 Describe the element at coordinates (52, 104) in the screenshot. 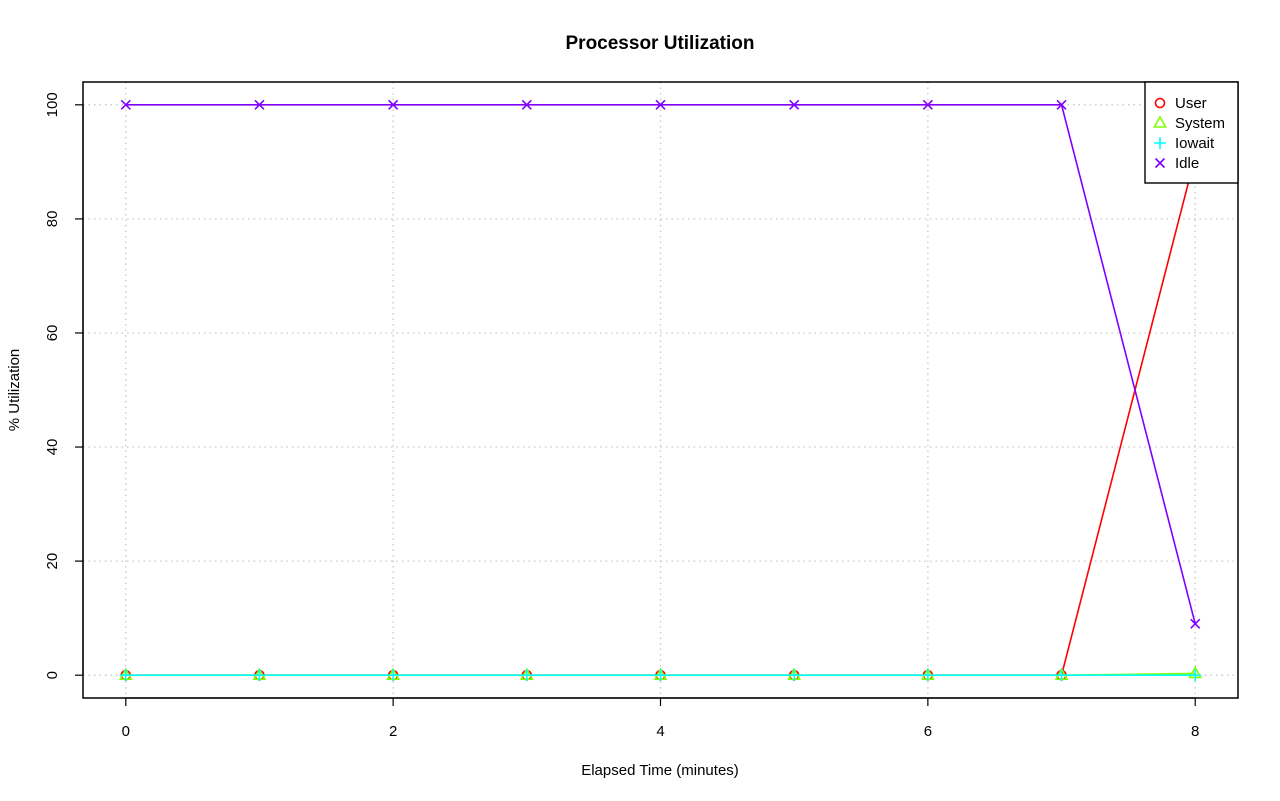

I see `y-tick-label: 100` at that location.